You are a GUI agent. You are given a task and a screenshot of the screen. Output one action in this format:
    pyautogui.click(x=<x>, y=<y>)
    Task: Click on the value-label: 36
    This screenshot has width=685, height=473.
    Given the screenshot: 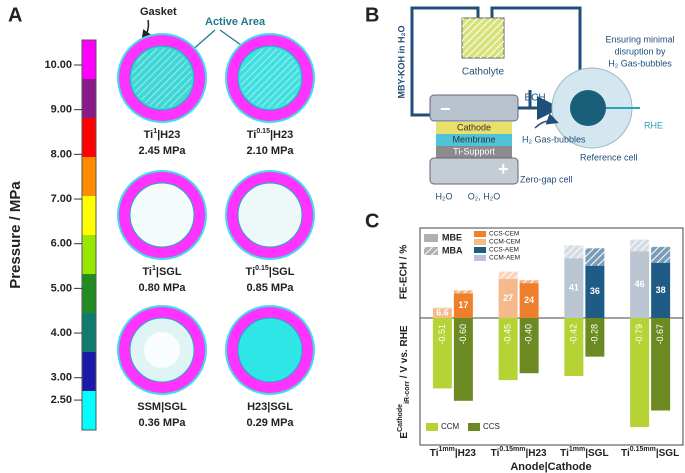 What is the action you would take?
    pyautogui.click(x=595, y=291)
    